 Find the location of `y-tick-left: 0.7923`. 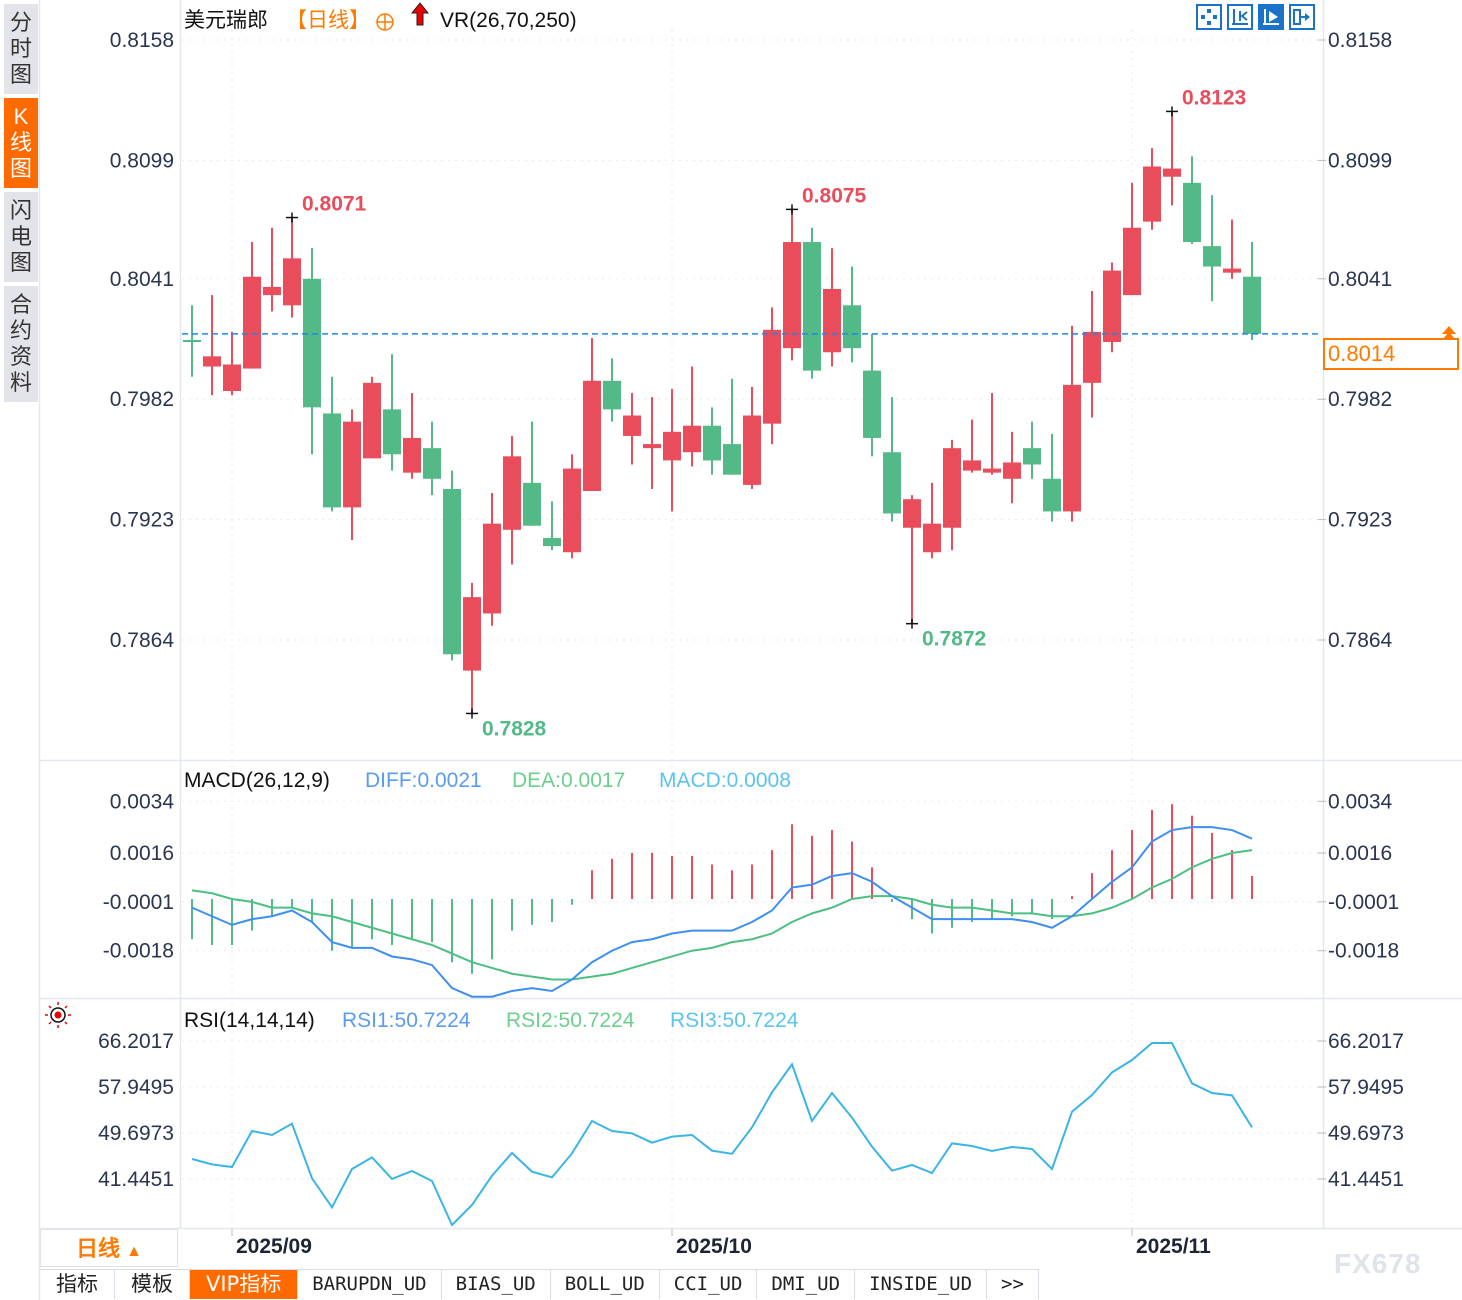

y-tick-left: 0.7923 is located at coordinates (142, 520).